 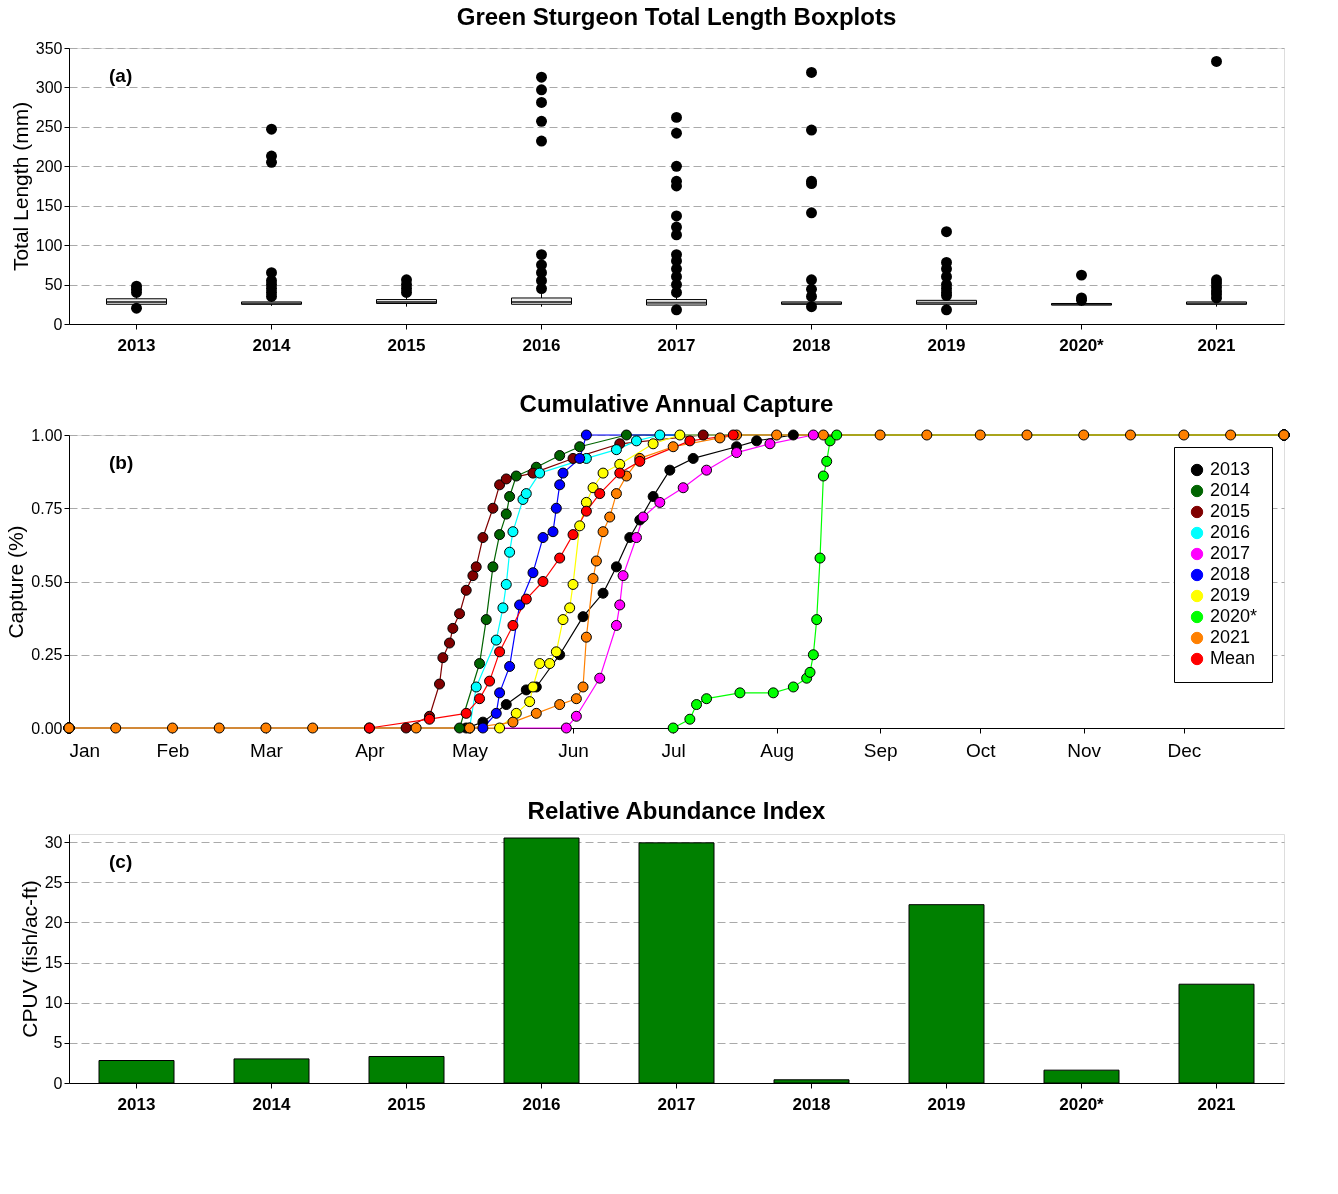 I want to click on legend-label: Mean, so click(x=1233, y=658).